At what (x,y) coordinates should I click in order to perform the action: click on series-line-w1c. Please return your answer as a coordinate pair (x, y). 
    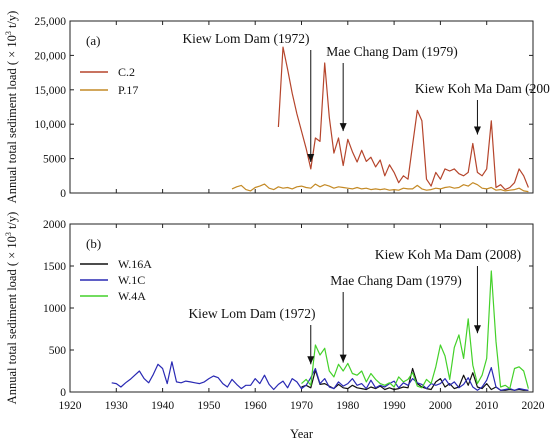
    Looking at the image, I should click on (320, 376).